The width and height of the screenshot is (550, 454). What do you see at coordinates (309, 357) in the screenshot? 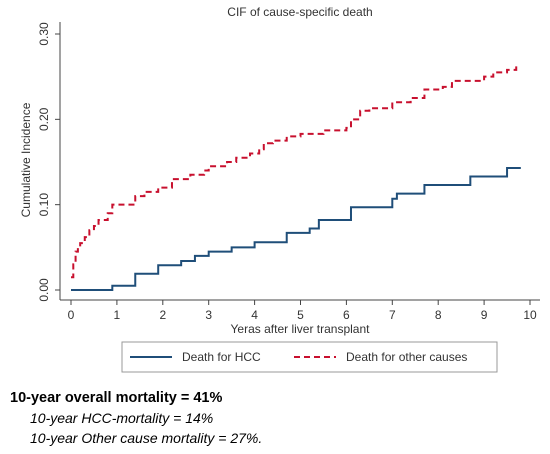
I see `legend: Death for HCC Death for other causes` at bounding box center [309, 357].